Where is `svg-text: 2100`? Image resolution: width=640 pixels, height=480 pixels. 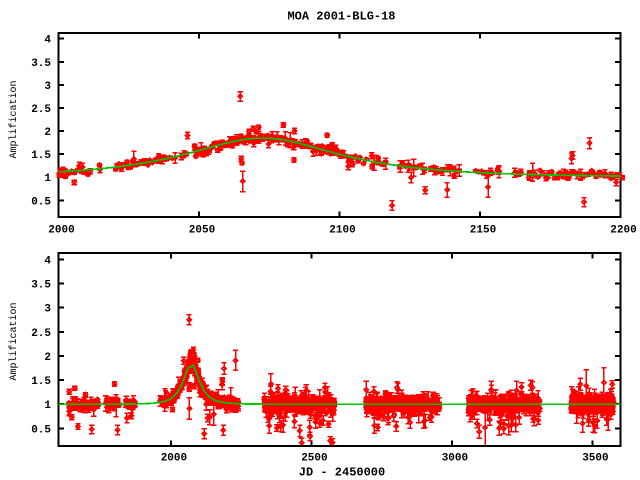
svg-text: 2100 is located at coordinates (342, 231).